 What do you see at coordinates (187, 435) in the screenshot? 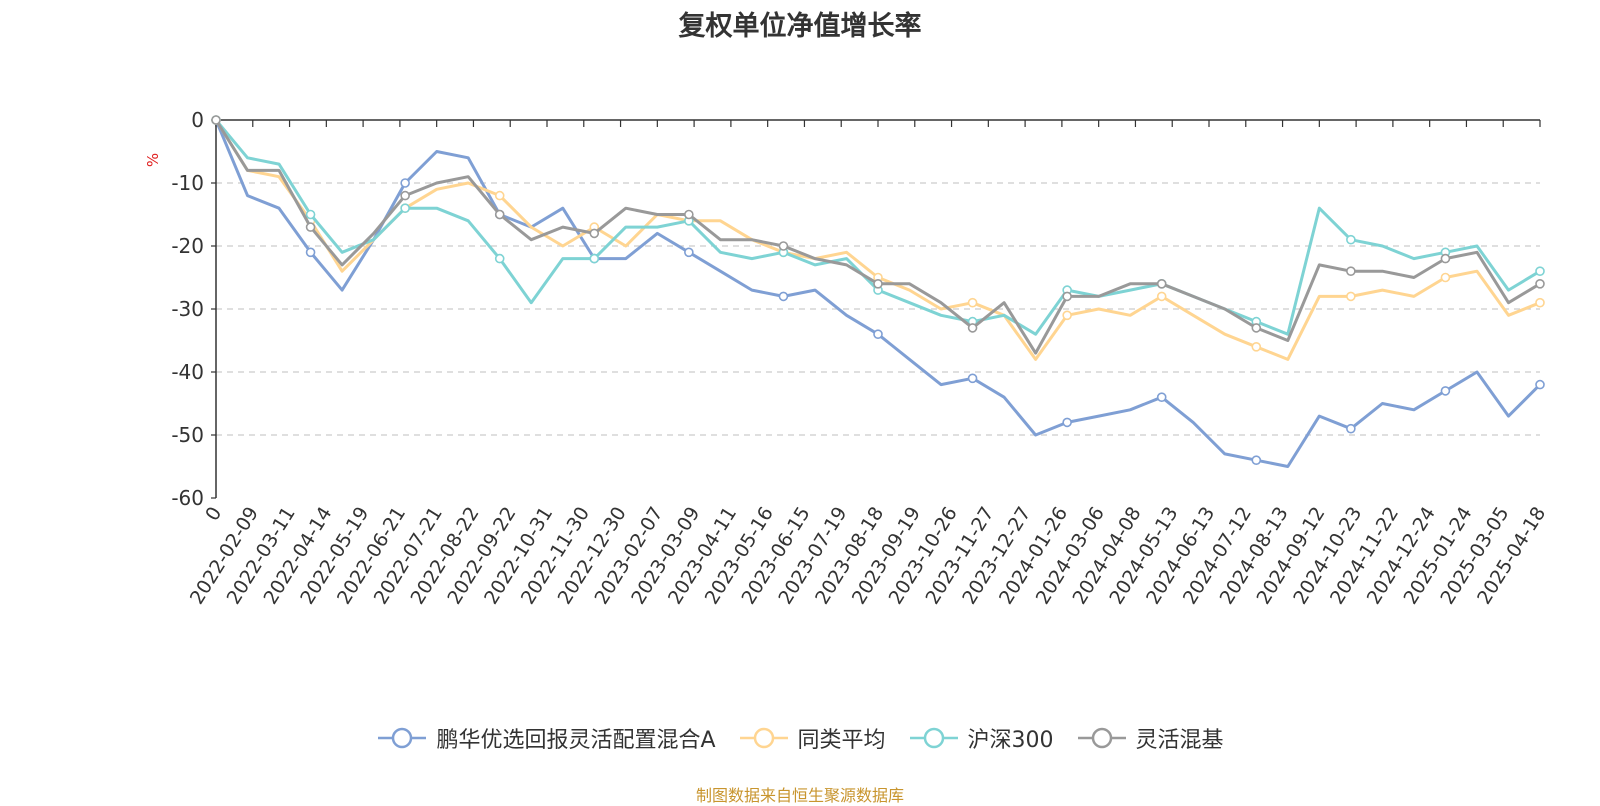
I see `y-tick-label: -50` at bounding box center [187, 435].